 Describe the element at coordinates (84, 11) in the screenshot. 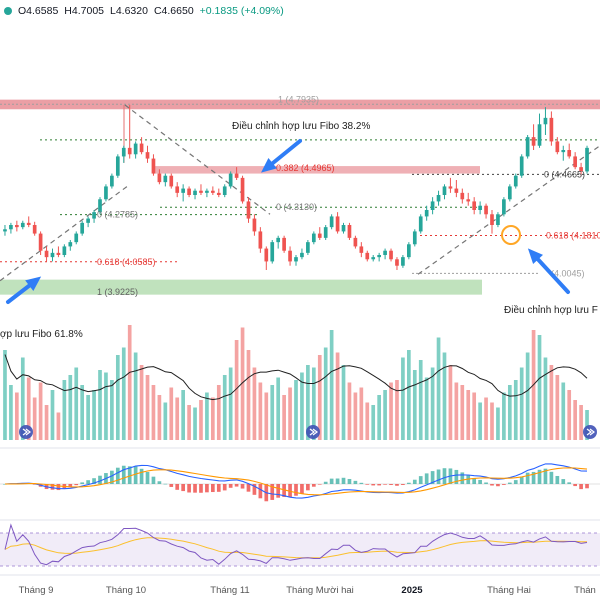

I see `high-value: H4.7005` at that location.